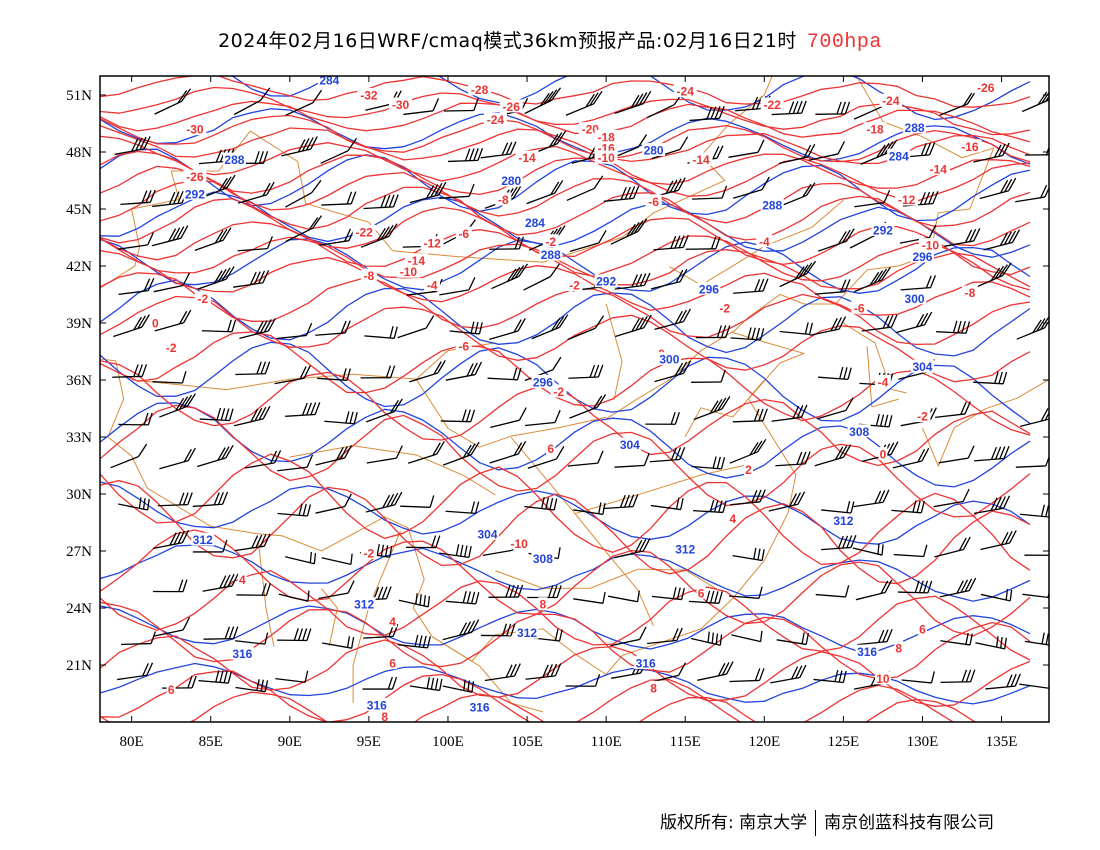 This screenshot has width=1100, height=850. I want to click on temperature-label: -30, so click(195, 130).